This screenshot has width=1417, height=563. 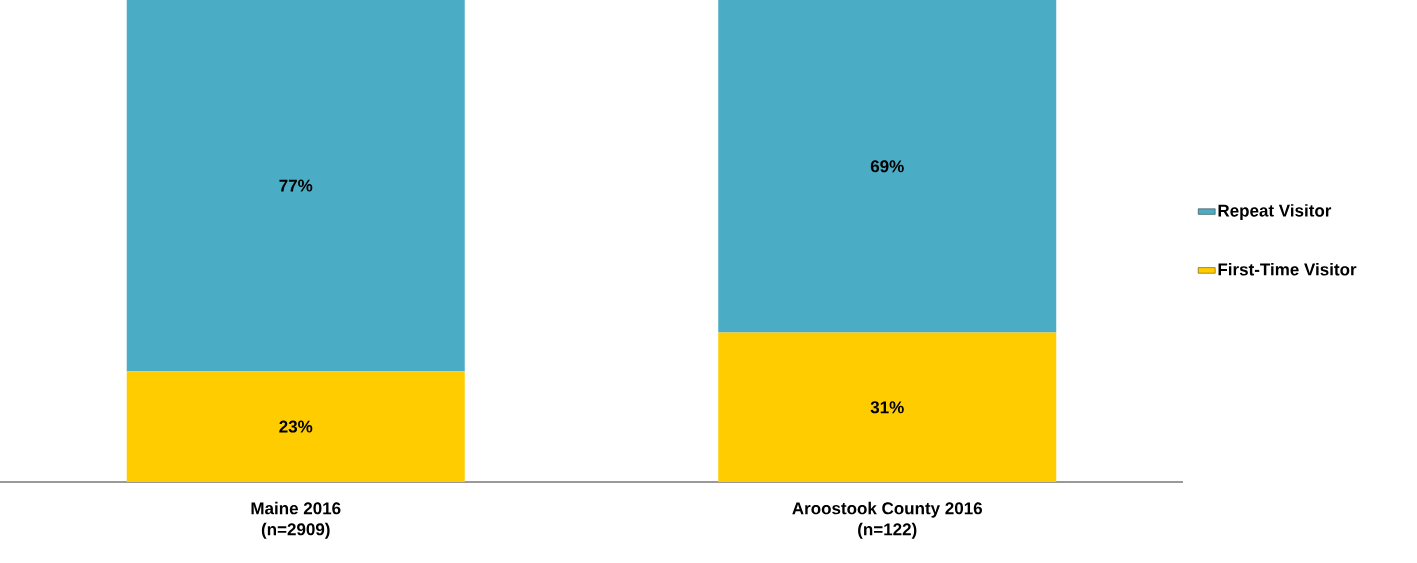 What do you see at coordinates (1275, 212) in the screenshot?
I see `legend-label: Repeat Visitor` at bounding box center [1275, 212].